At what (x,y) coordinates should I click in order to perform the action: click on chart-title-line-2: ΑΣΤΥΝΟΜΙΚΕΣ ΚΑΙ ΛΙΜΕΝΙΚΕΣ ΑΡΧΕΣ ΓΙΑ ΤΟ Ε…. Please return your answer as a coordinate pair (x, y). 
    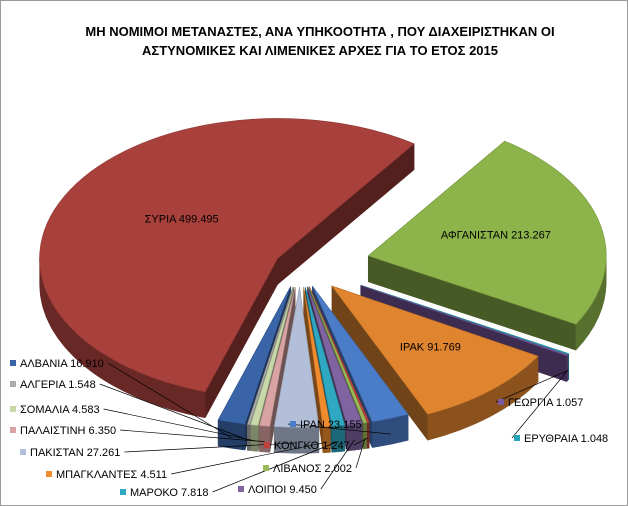
    Looking at the image, I should click on (320, 50).